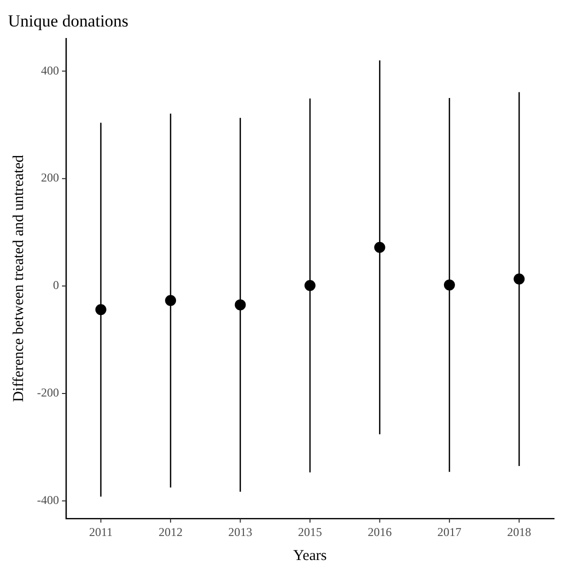 This screenshot has width=572, height=573. I want to click on y-tick-label: -200, so click(47, 393).